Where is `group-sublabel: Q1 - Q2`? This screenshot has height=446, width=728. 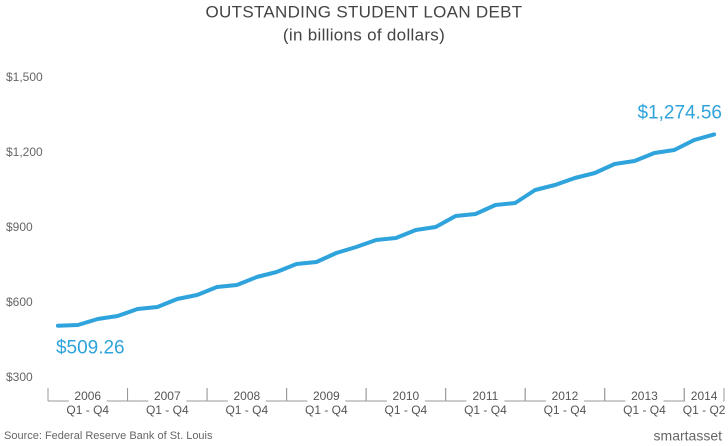
group-sublabel: Q1 - Q2 is located at coordinates (704, 410).